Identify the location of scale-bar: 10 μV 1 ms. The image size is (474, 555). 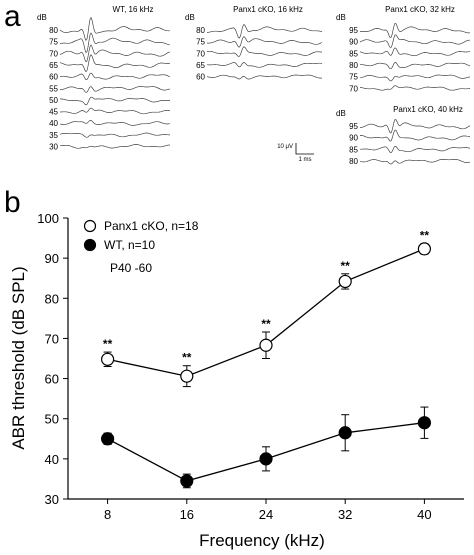
(295, 153).